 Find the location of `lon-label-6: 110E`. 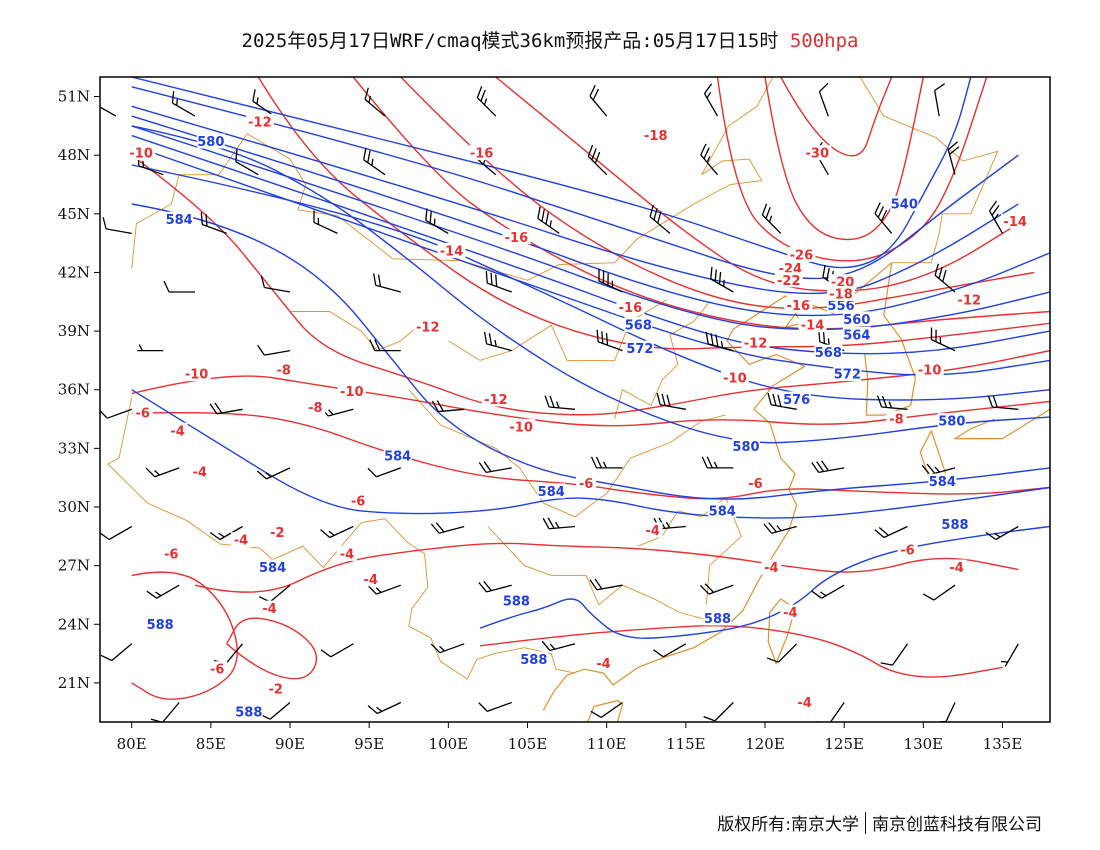

lon-label-6: 110E is located at coordinates (607, 744).